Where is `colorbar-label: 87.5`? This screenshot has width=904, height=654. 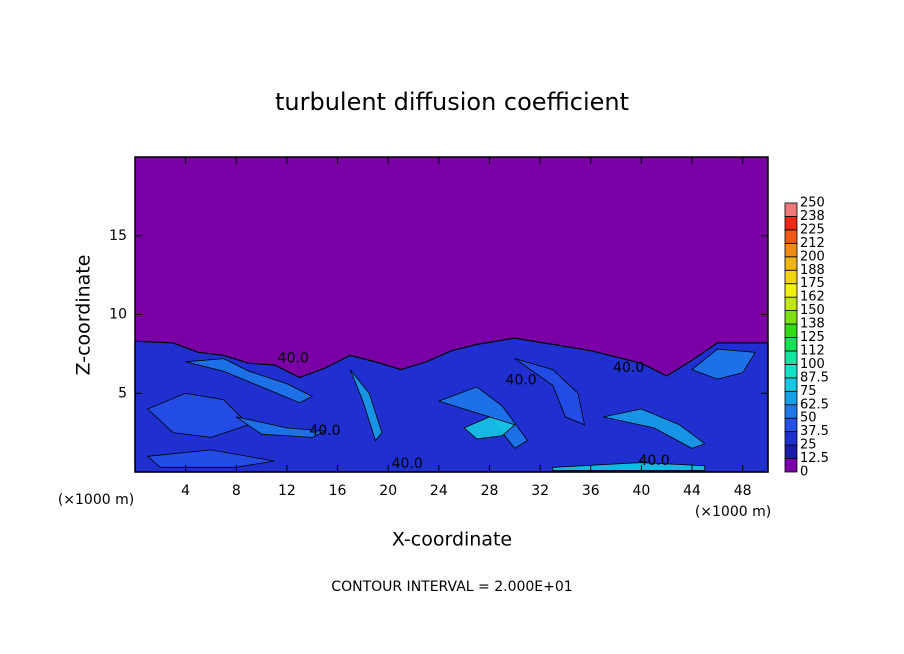 colorbar-label: 87.5 is located at coordinates (814, 377).